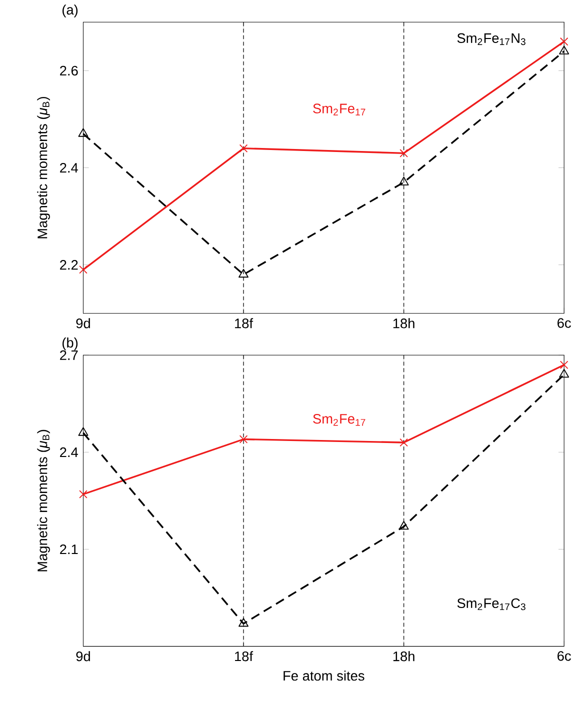 The height and width of the screenshot is (708, 576). I want to click on text: (b), so click(70, 344).